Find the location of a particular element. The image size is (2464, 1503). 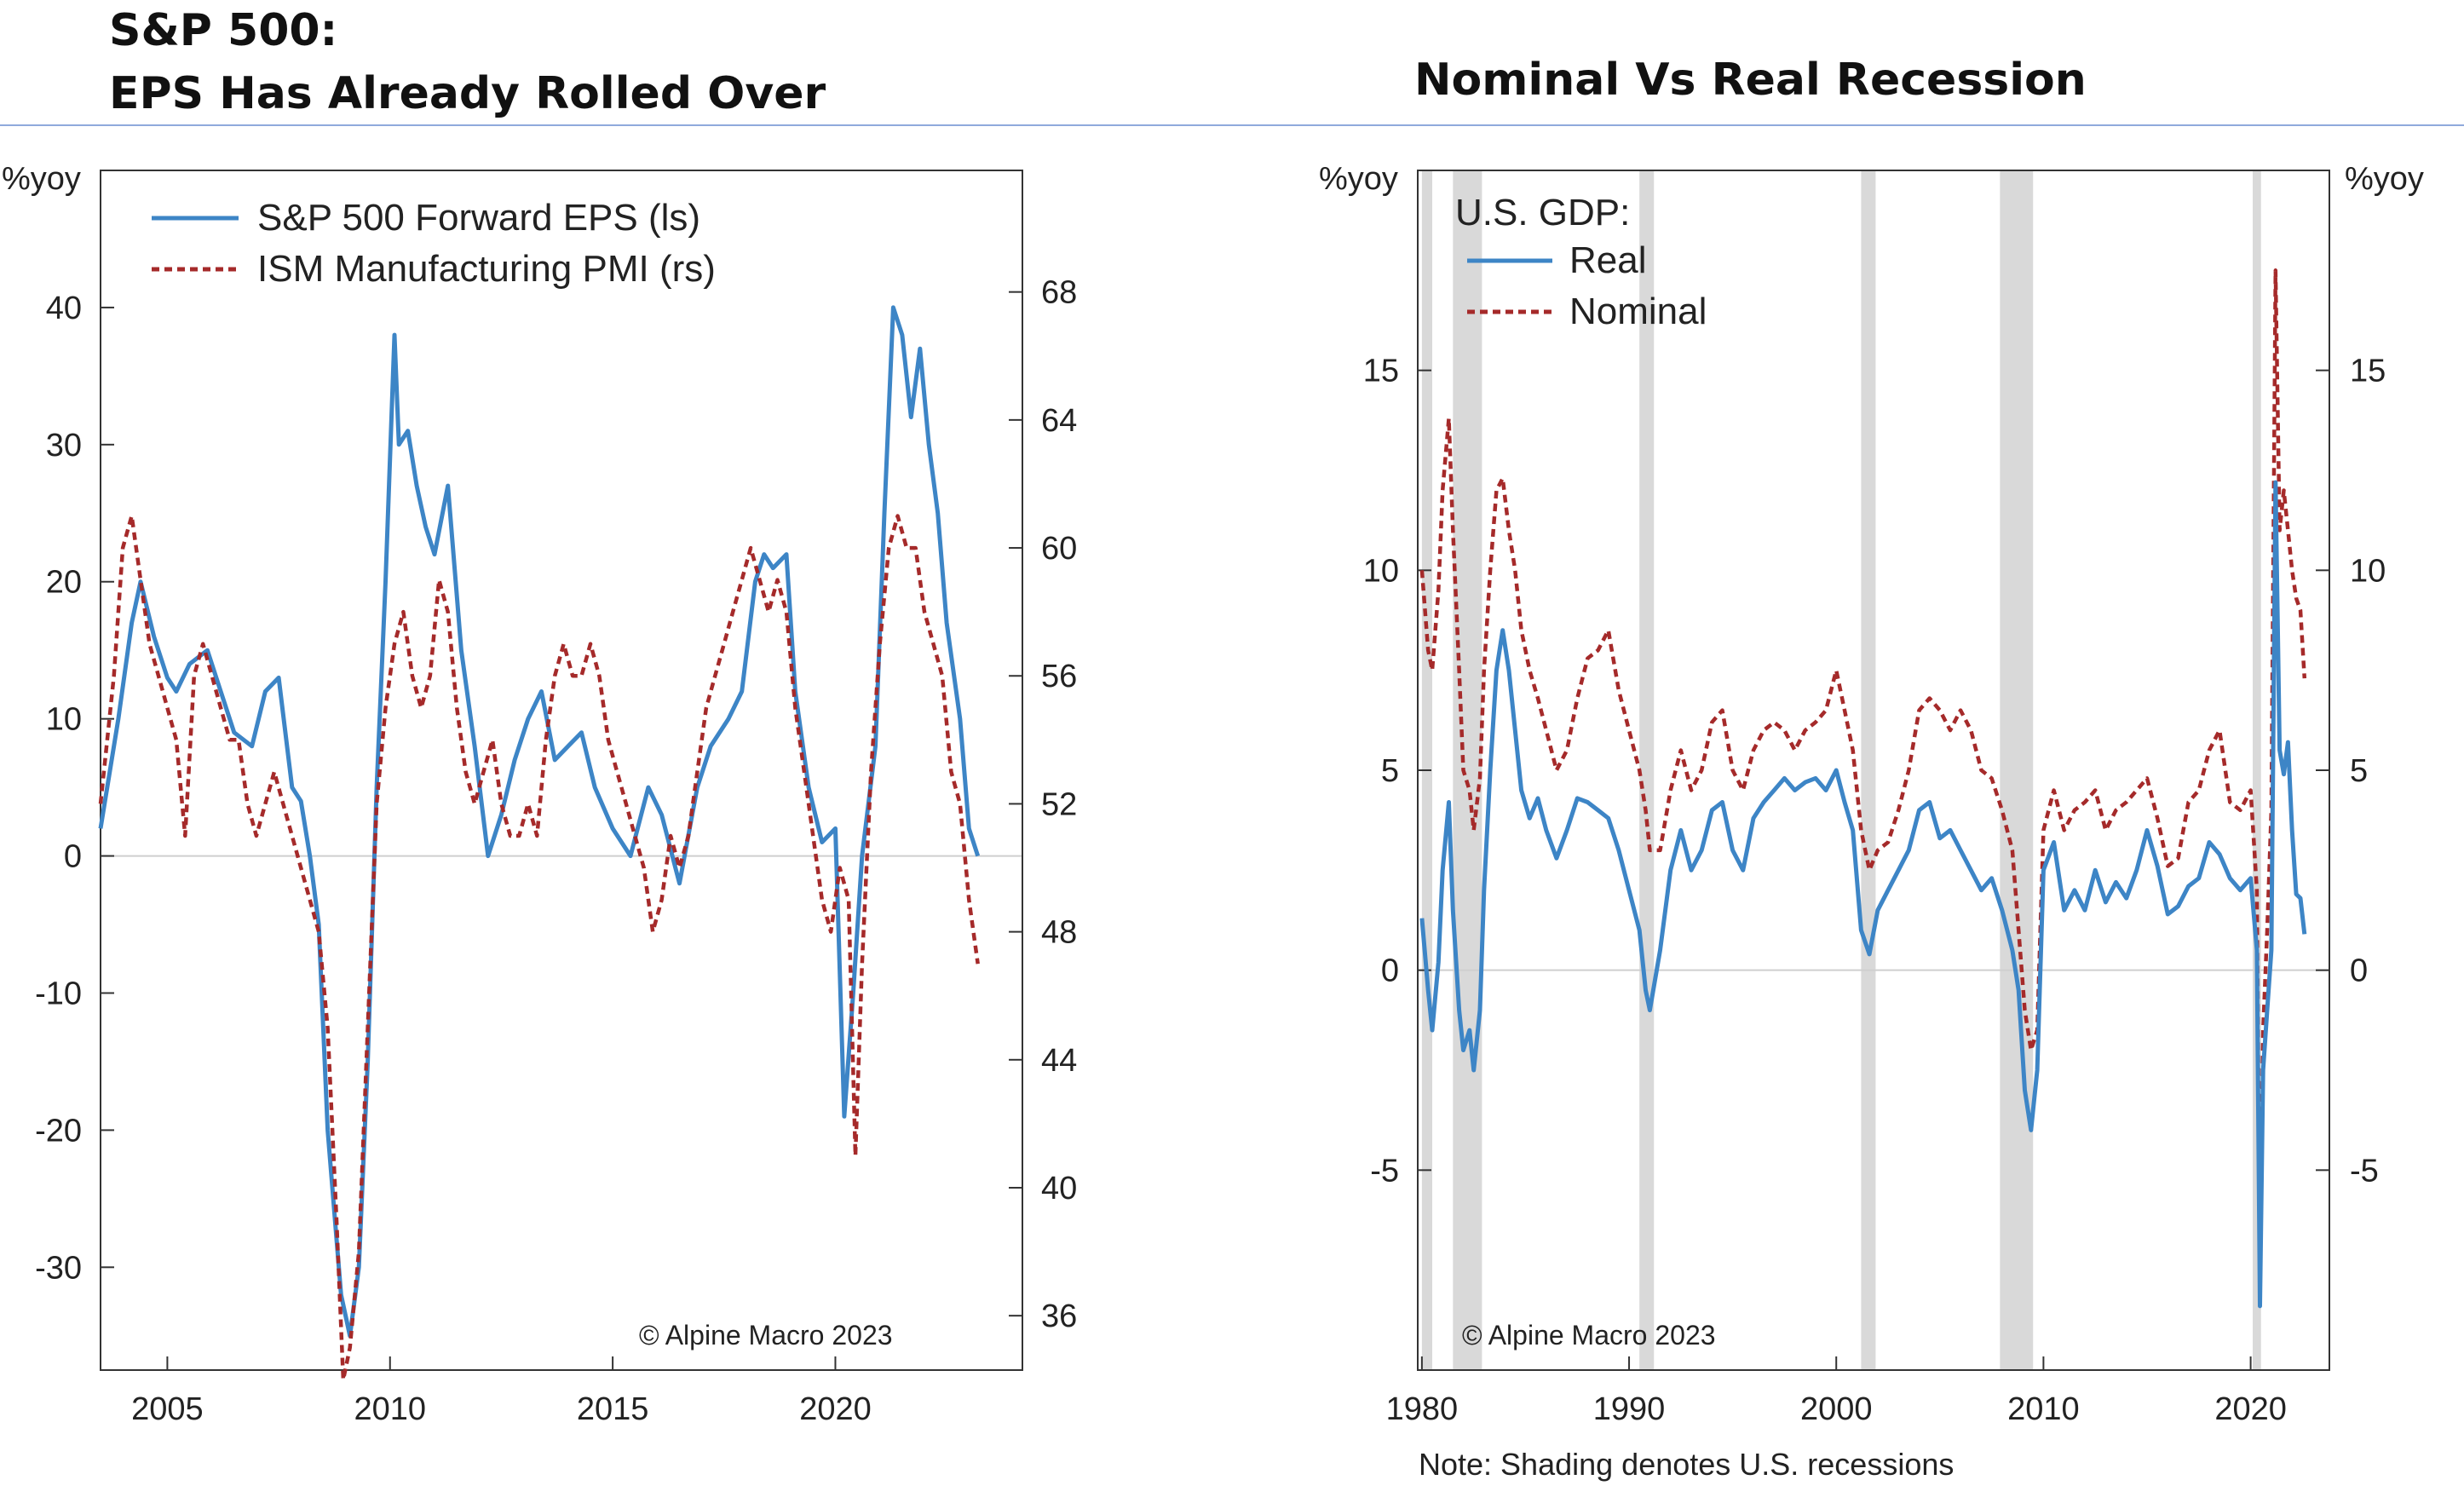

y-tick-label-right: 40 is located at coordinates (1059, 1188).